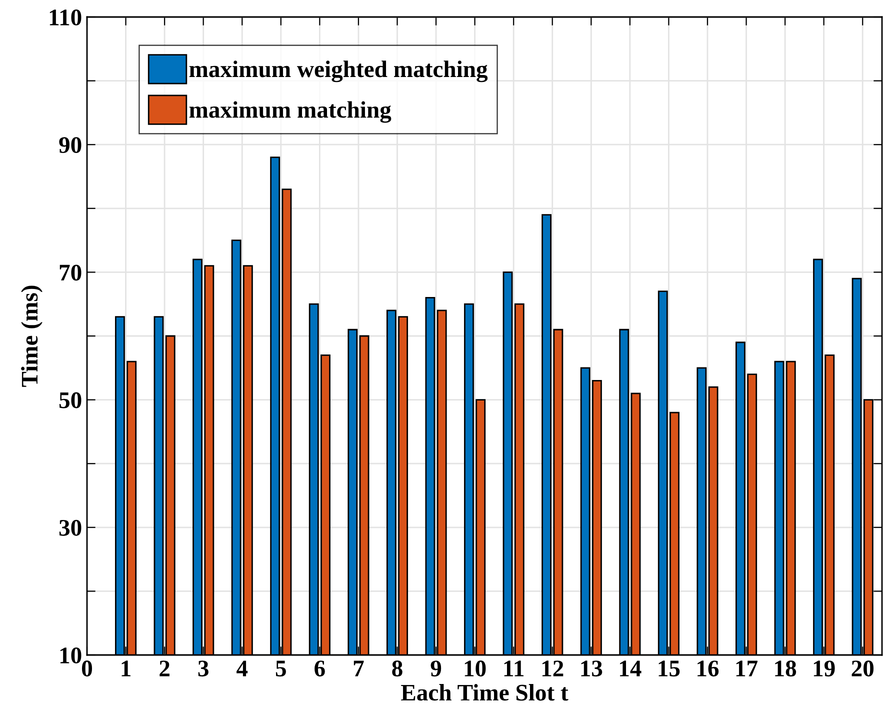  Describe the element at coordinates (126, 668) in the screenshot. I see `x-tick-label: 1` at that location.